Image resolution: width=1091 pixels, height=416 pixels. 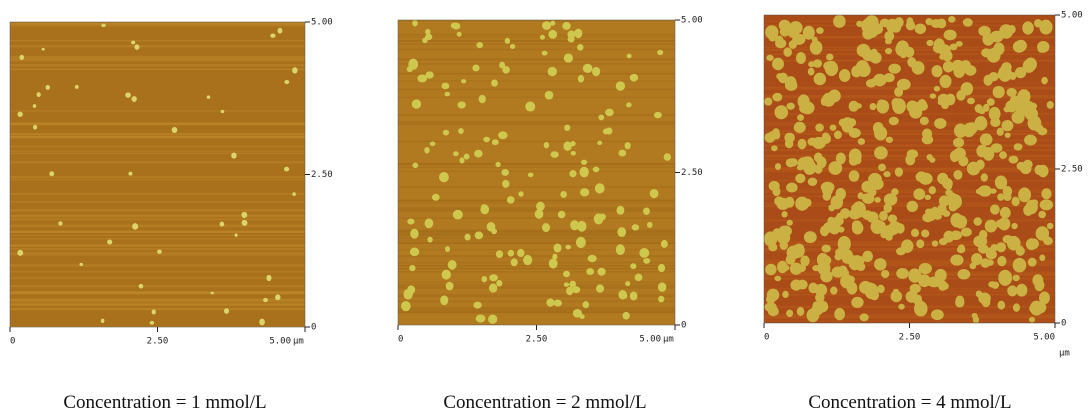 What do you see at coordinates (298, 342) in the screenshot?
I see `axis-unit: µm` at bounding box center [298, 342].